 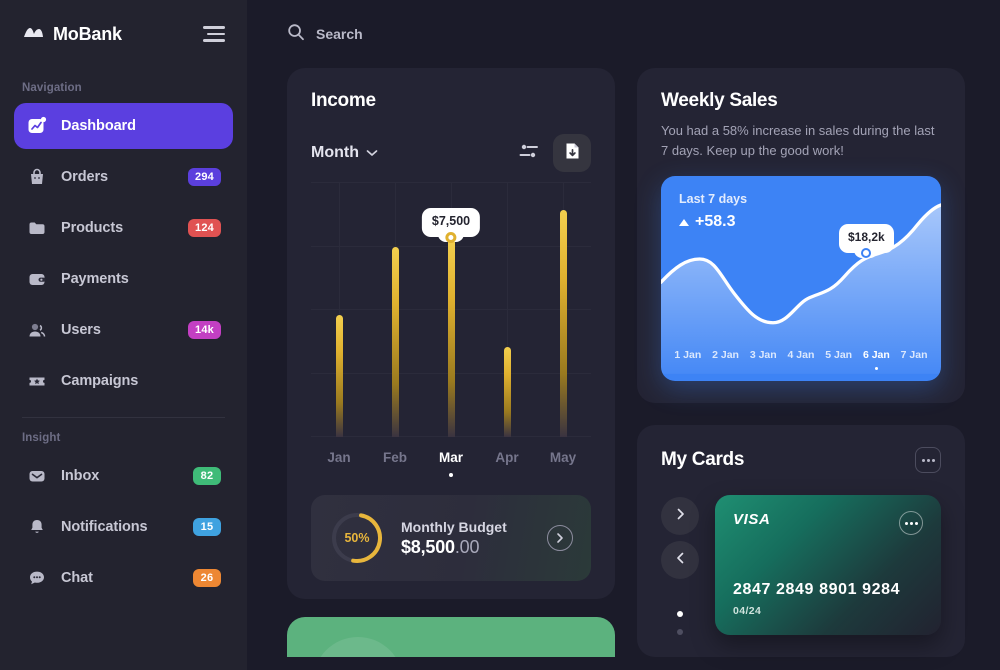 I want to click on axis-label-may: May, so click(x=563, y=457).